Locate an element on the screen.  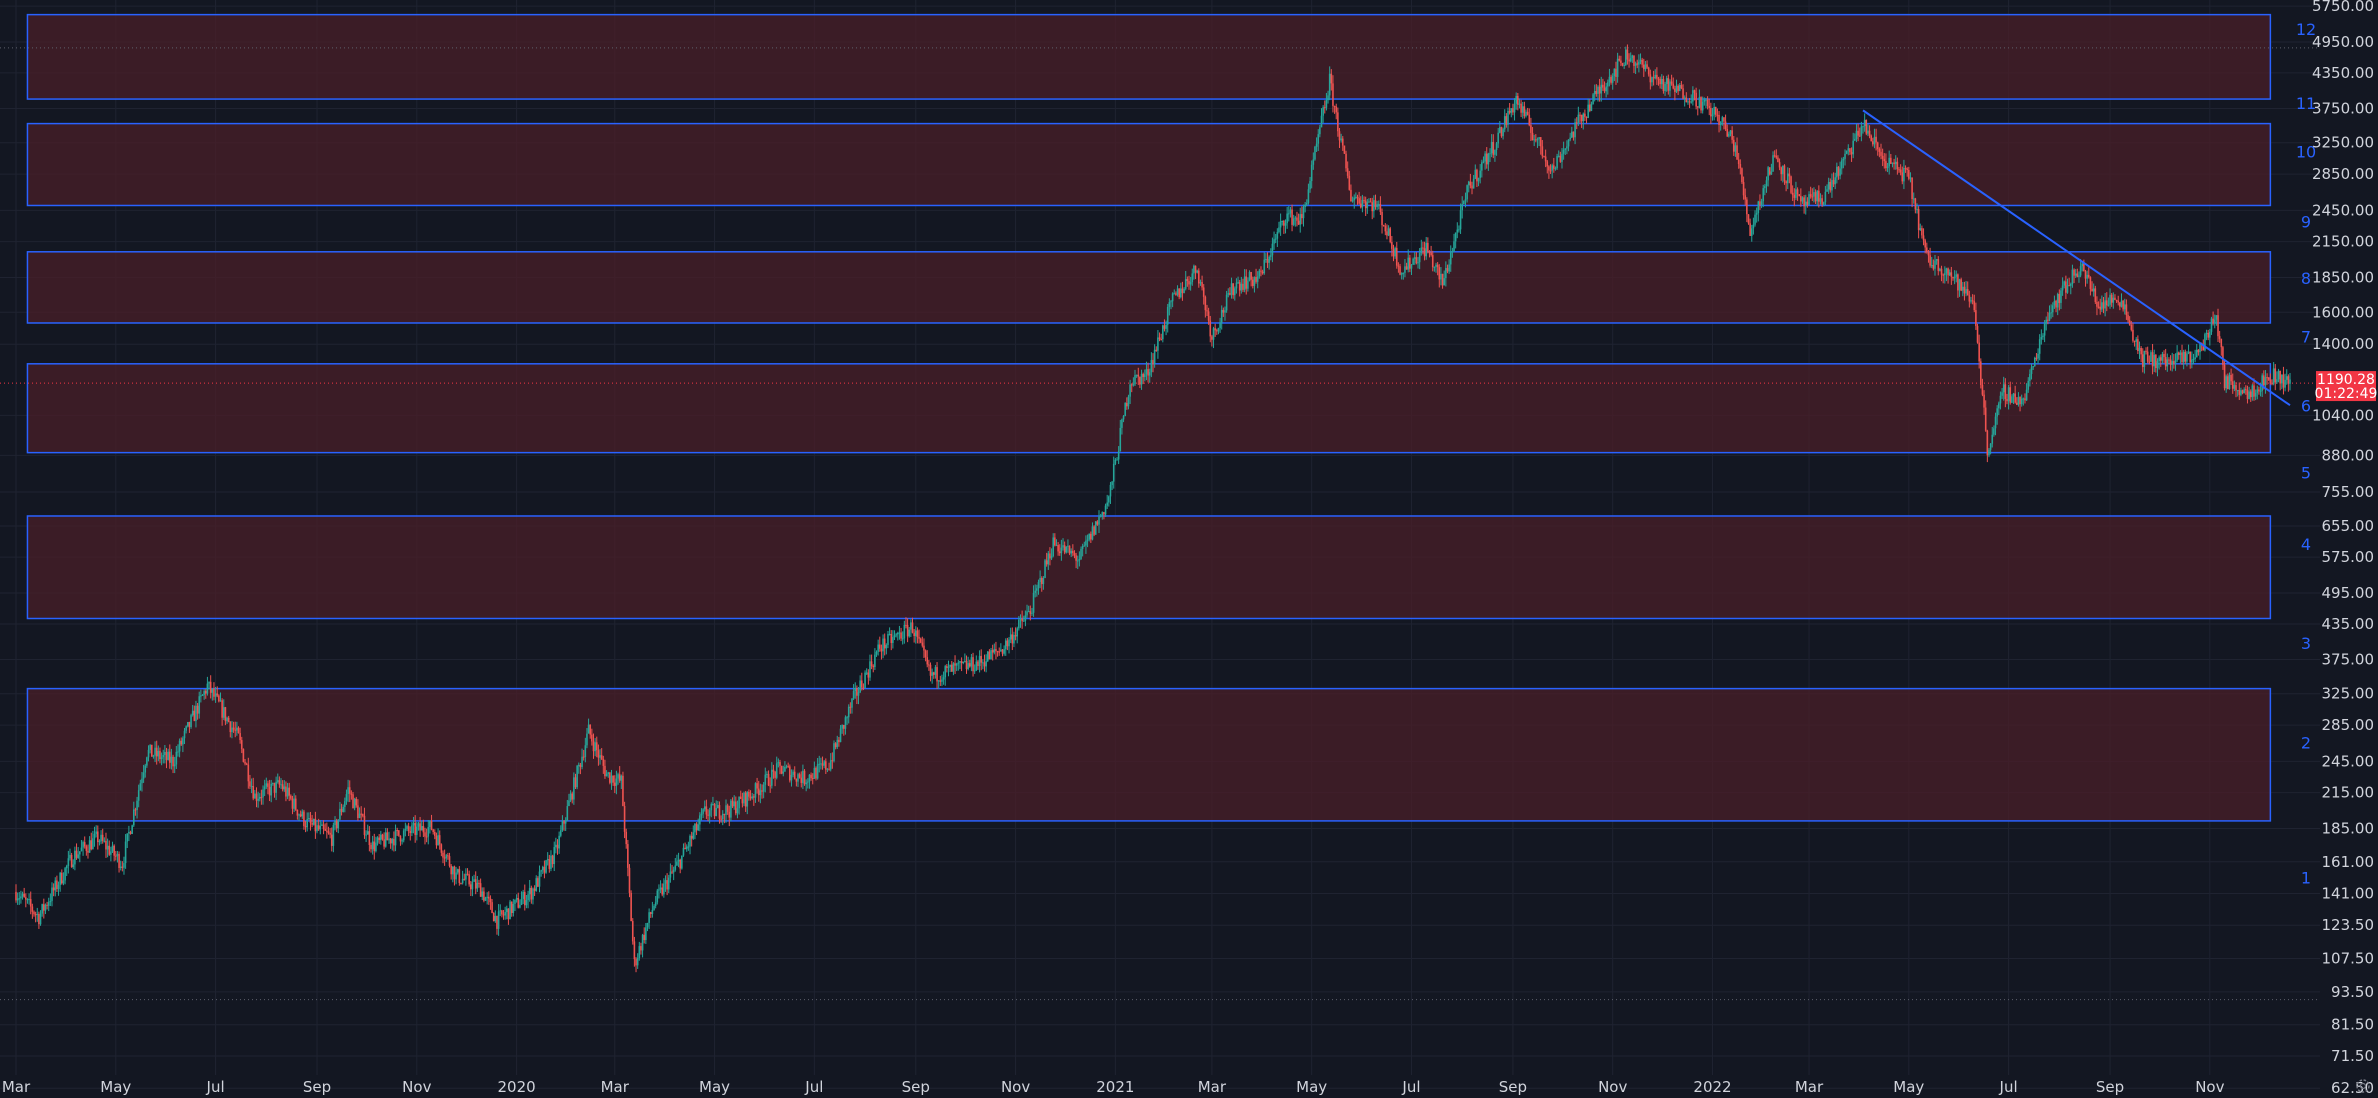
y-tick-label: 2450.00 is located at coordinates (2343, 210).